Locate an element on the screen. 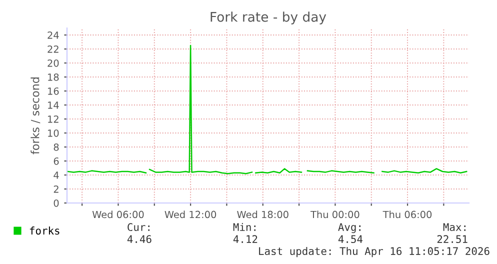 The width and height of the screenshot is (497, 264). x-tick-label: Thu 00:00 is located at coordinates (335, 214).